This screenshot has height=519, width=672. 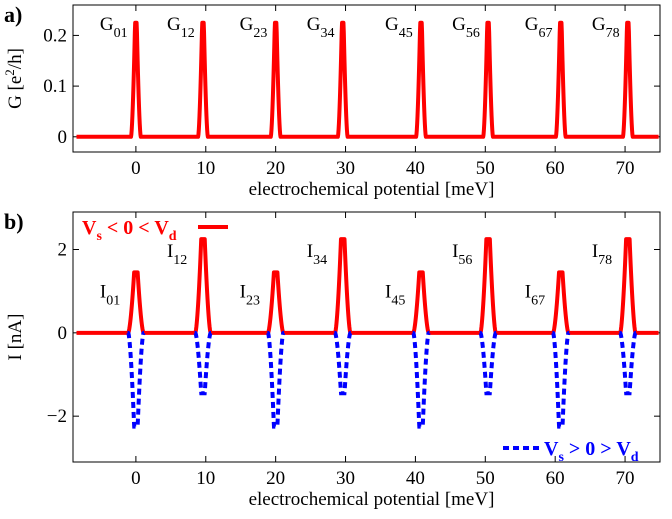 I want to click on peak-label: G23, so click(x=254, y=27).